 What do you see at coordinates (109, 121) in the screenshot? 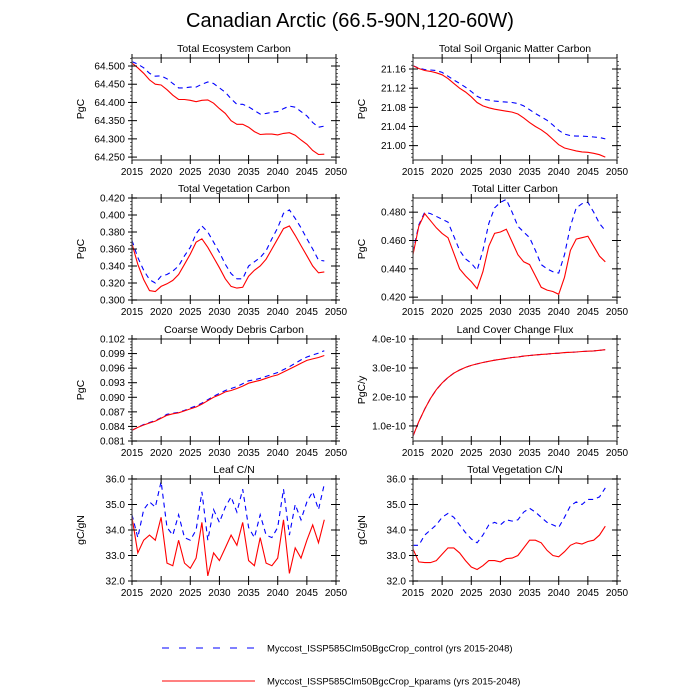
I see `y-tick-label: 64.350` at bounding box center [109, 121].